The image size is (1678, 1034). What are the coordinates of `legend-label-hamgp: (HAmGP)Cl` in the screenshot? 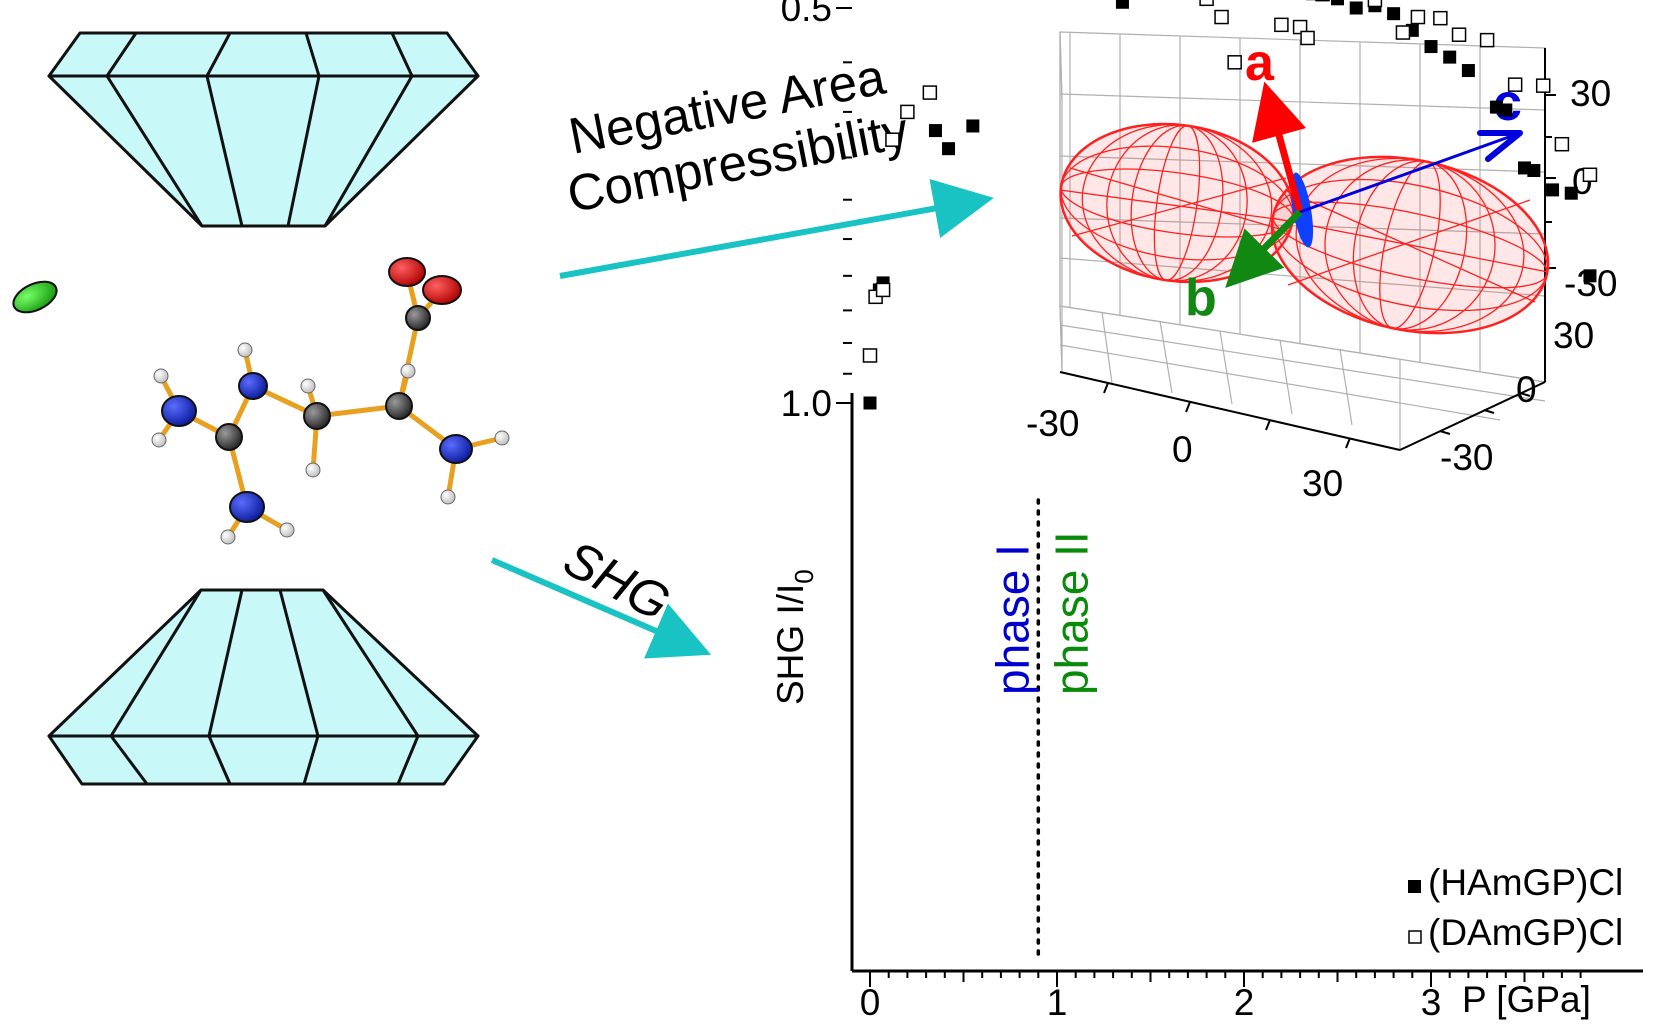 It's located at (1525, 882).